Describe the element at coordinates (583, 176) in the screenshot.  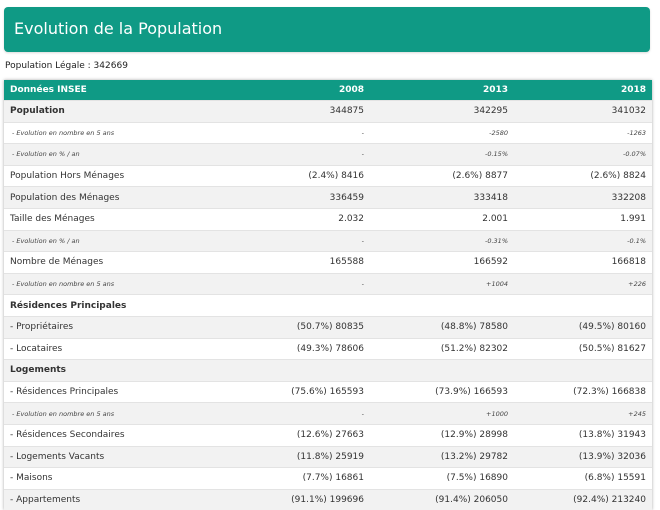
I see `cell-value: (2.6%) 8824` at that location.